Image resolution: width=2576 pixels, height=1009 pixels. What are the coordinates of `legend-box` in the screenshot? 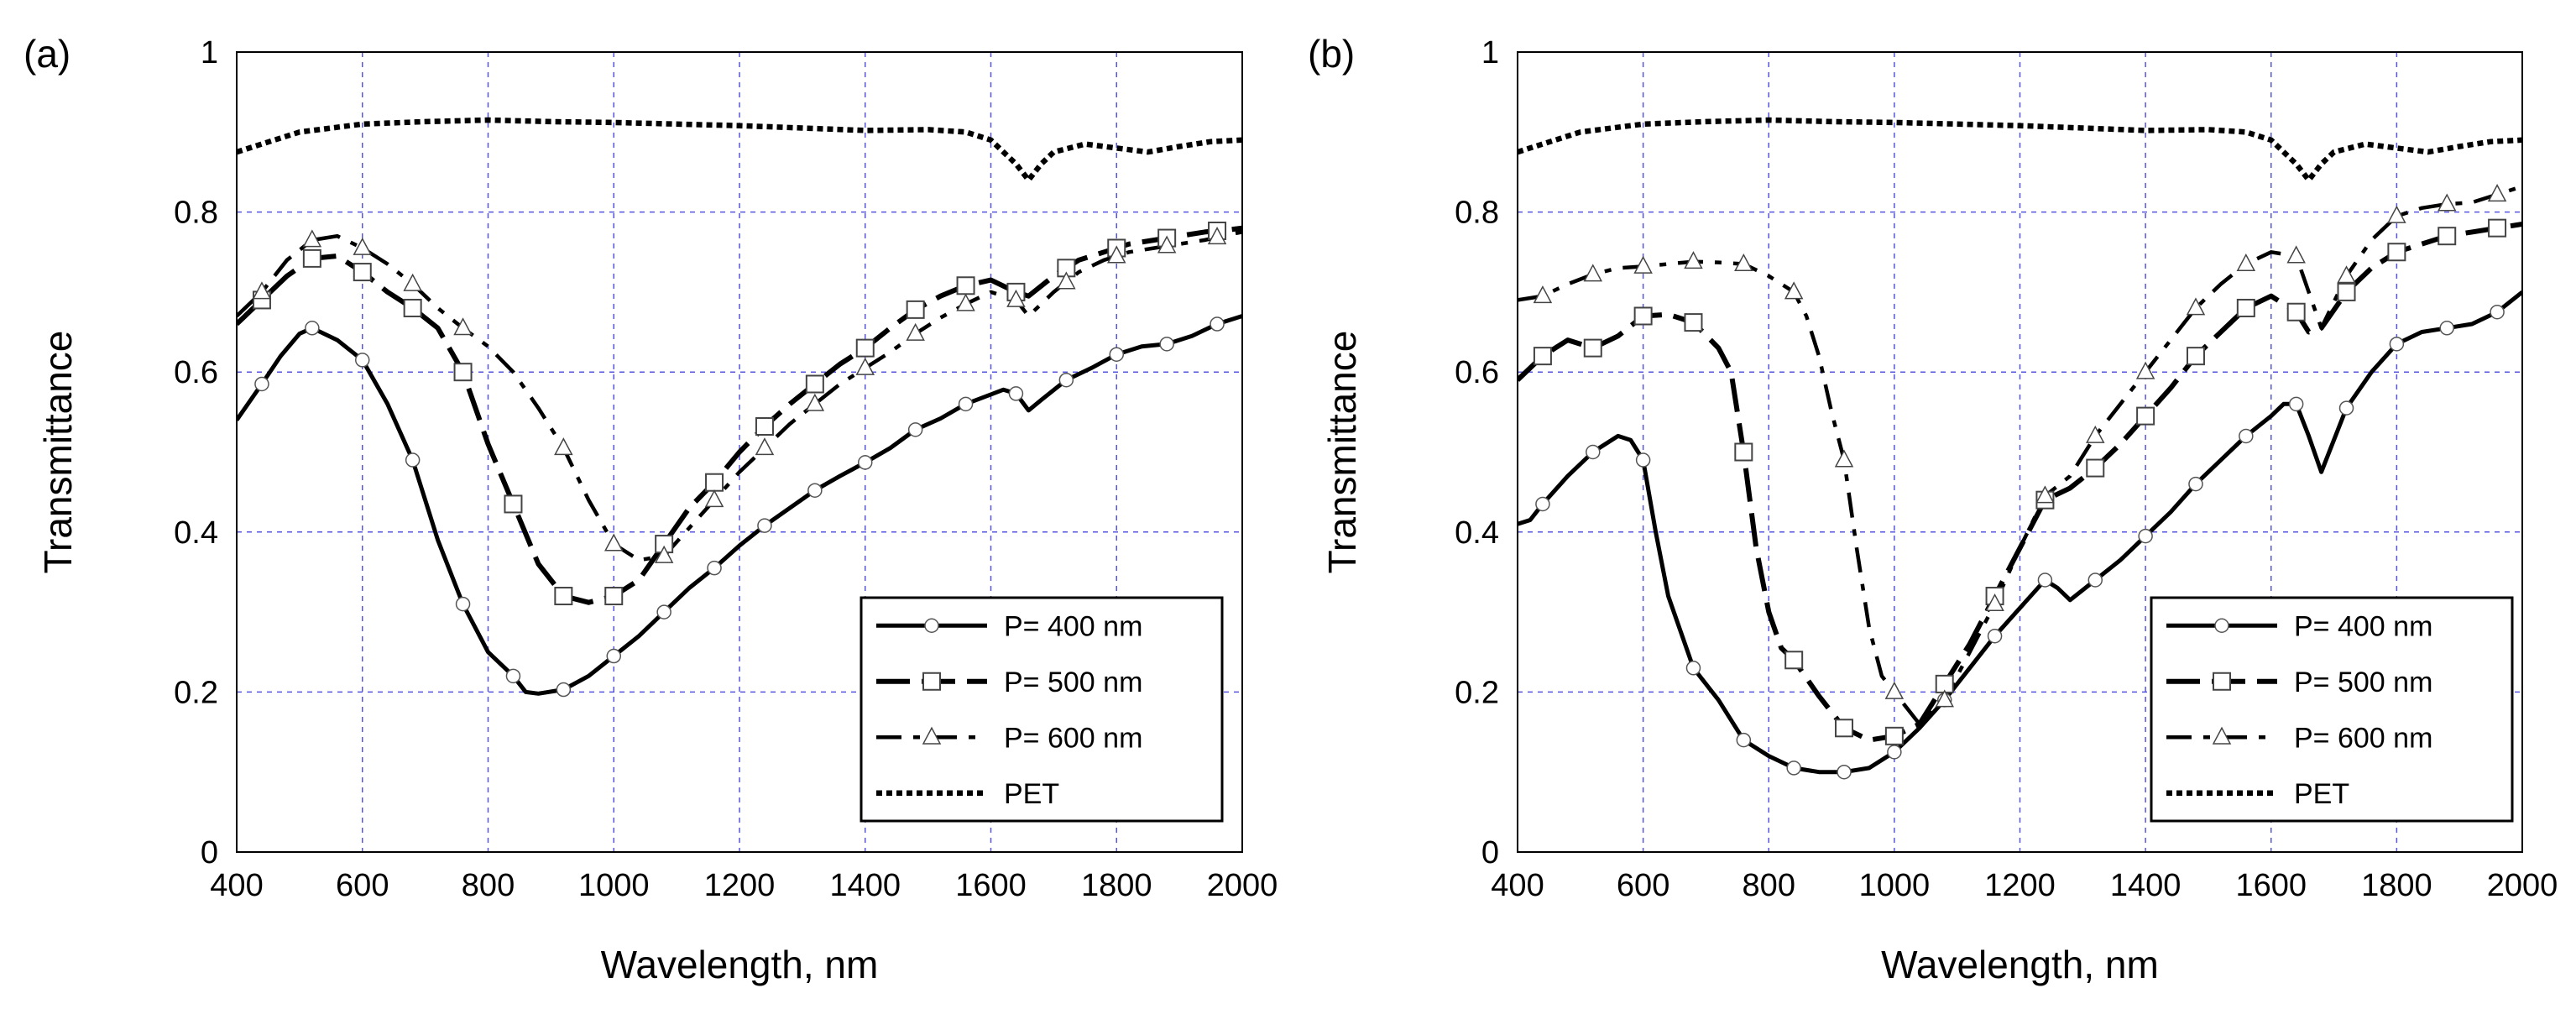 It's located at (2332, 709).